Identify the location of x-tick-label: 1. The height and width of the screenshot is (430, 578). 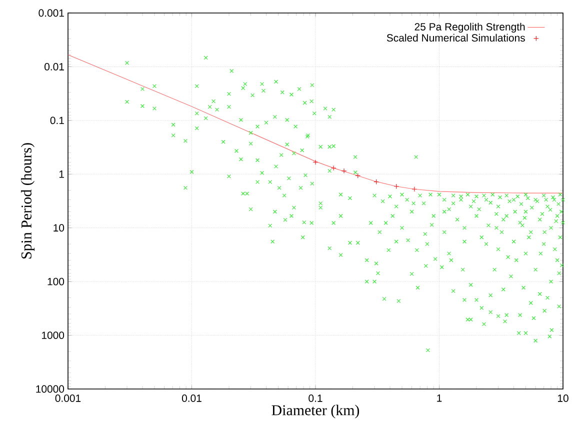
(439, 398).